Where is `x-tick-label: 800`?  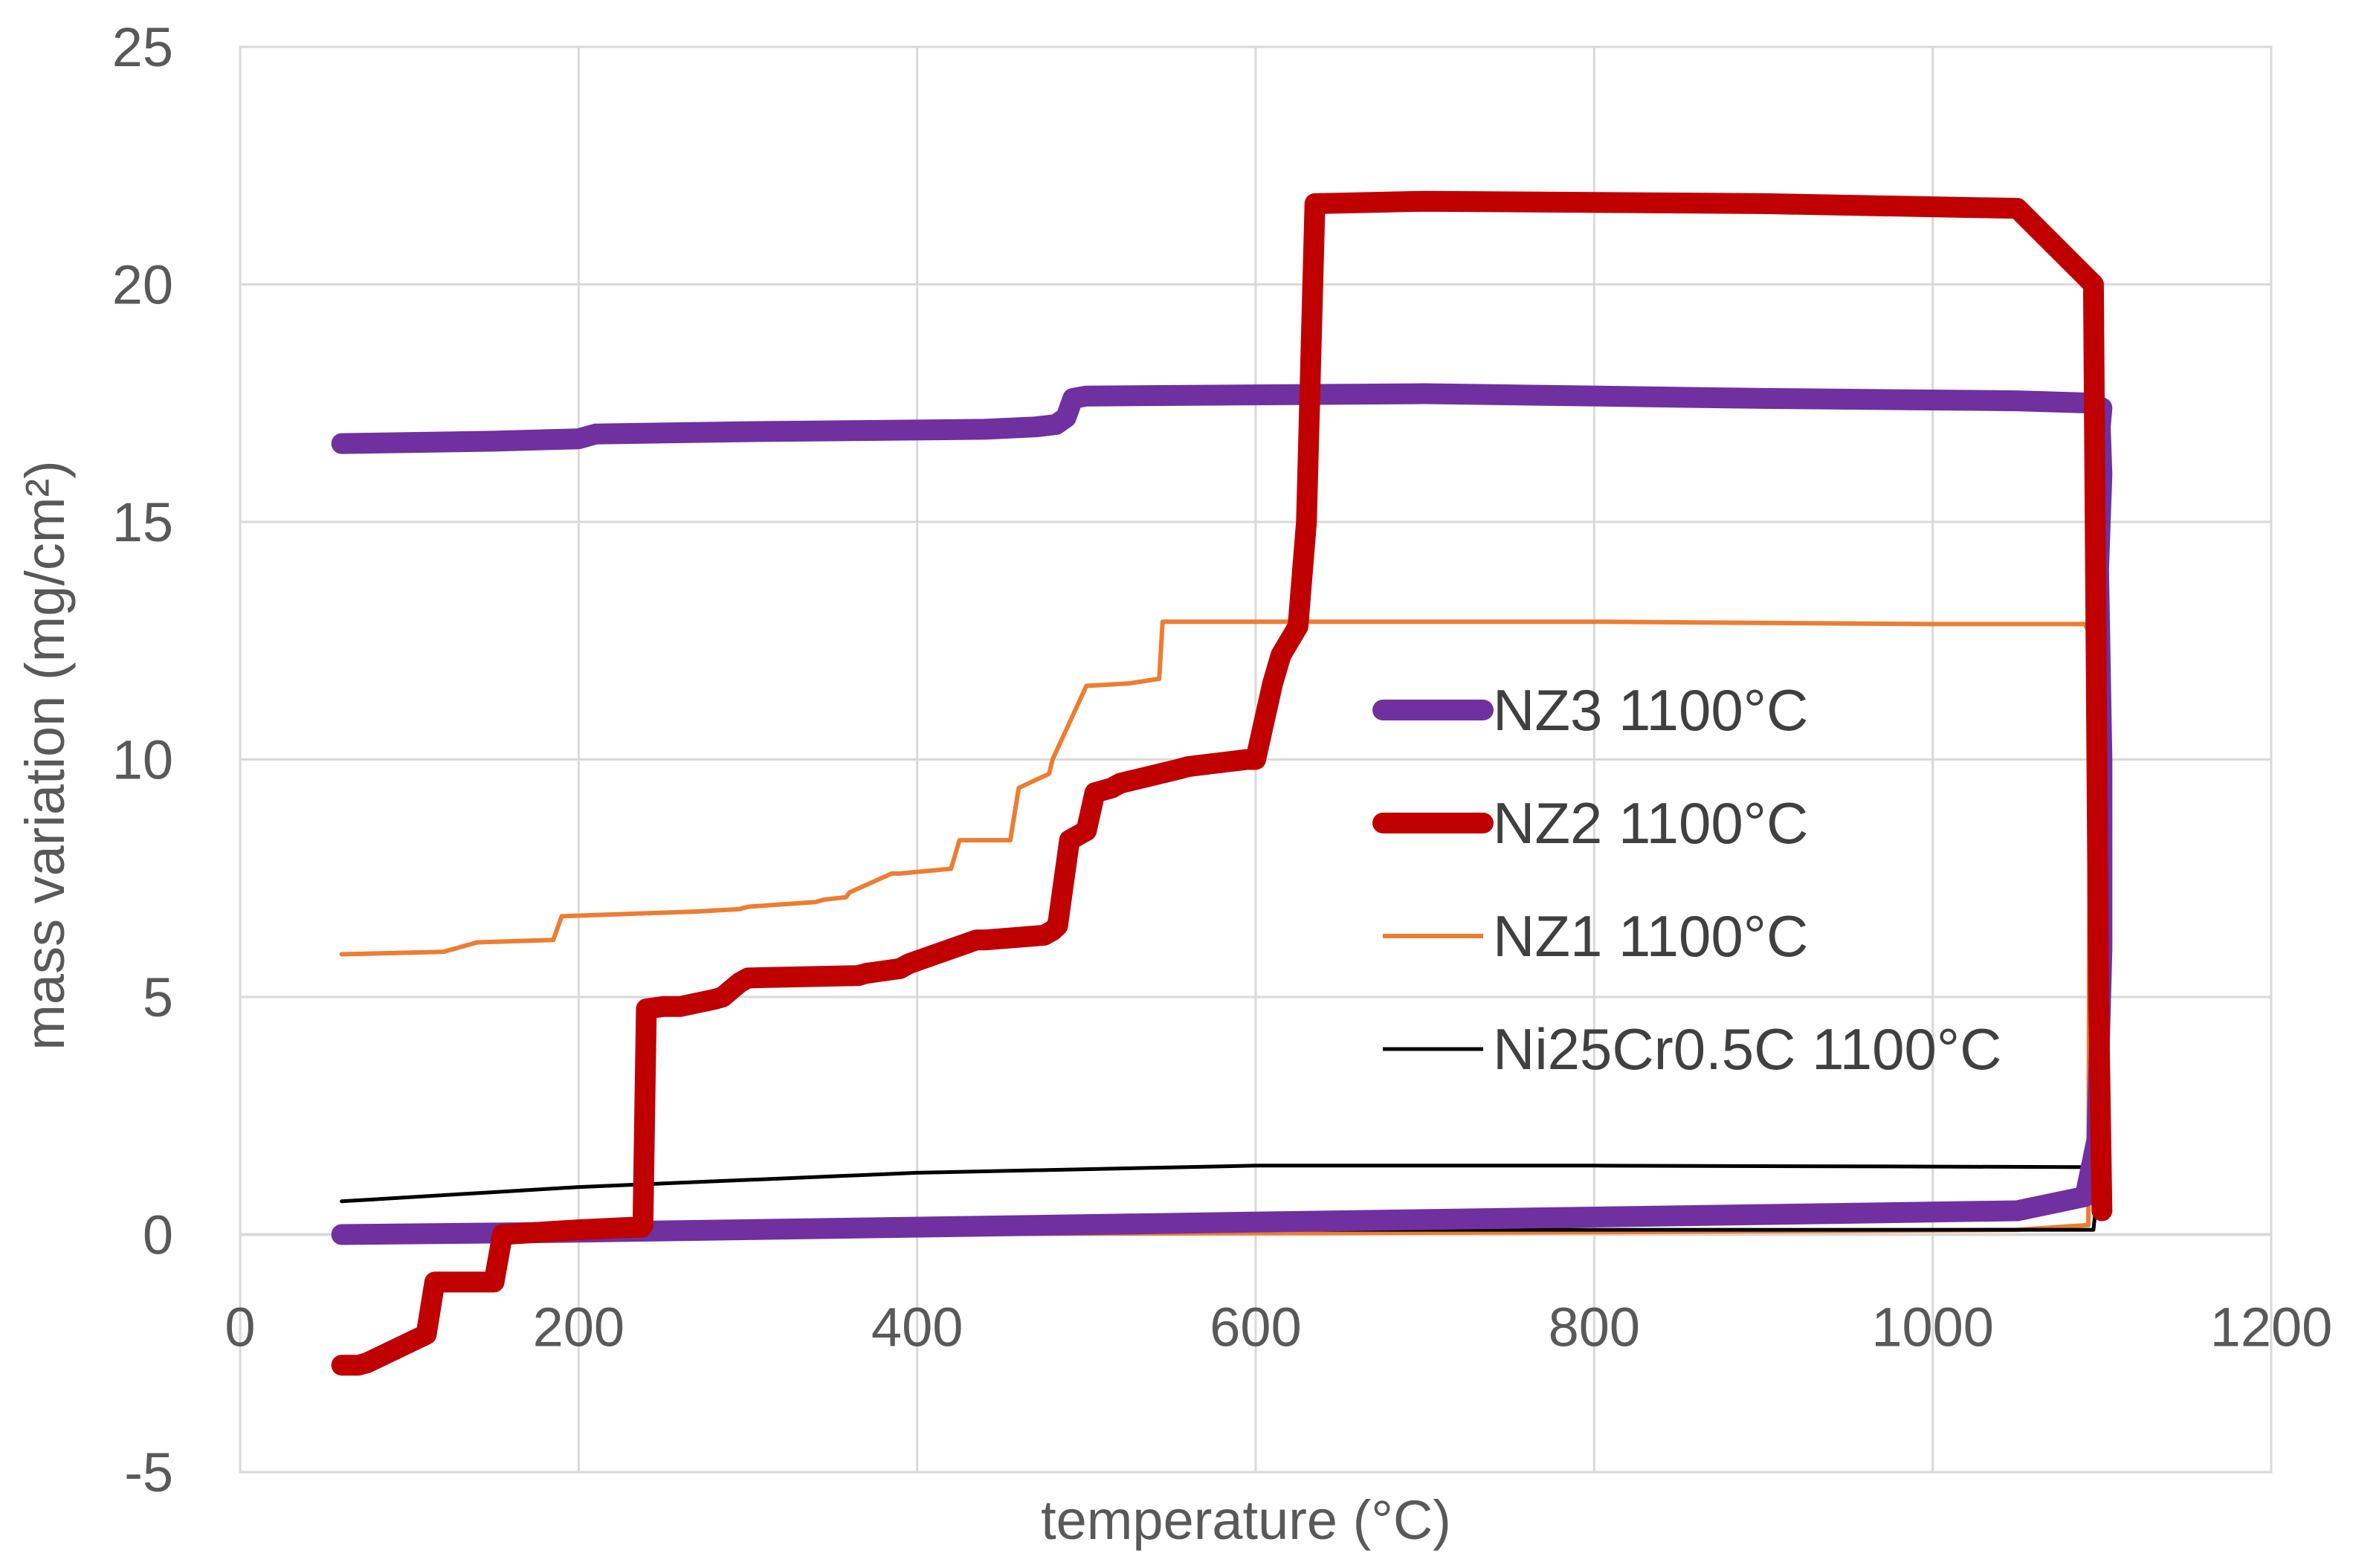
x-tick-label: 800 is located at coordinates (1594, 1327).